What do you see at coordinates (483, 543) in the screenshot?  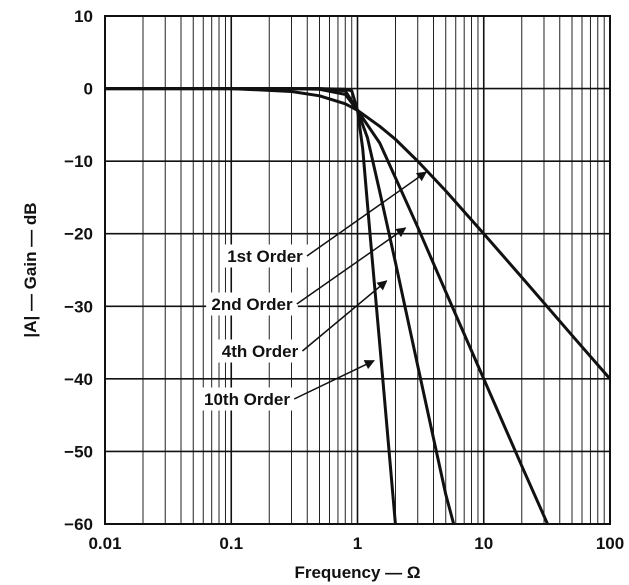 I see `x-tick-label: 10` at bounding box center [483, 543].